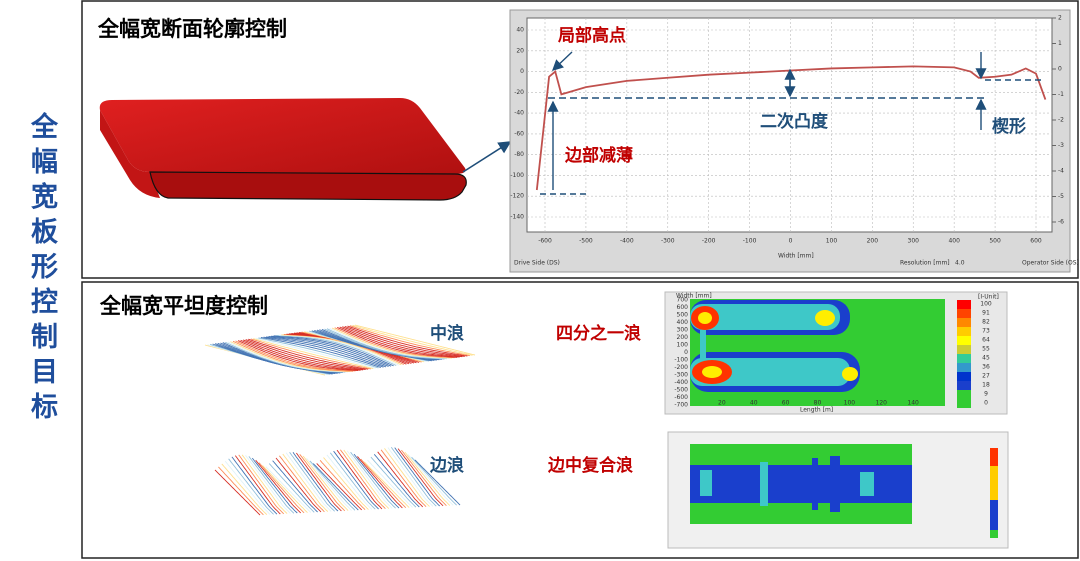 This screenshot has width=1080, height=561. What do you see at coordinates (592, 35) in the screenshot?
I see `annotation: 局部高点` at bounding box center [592, 35].